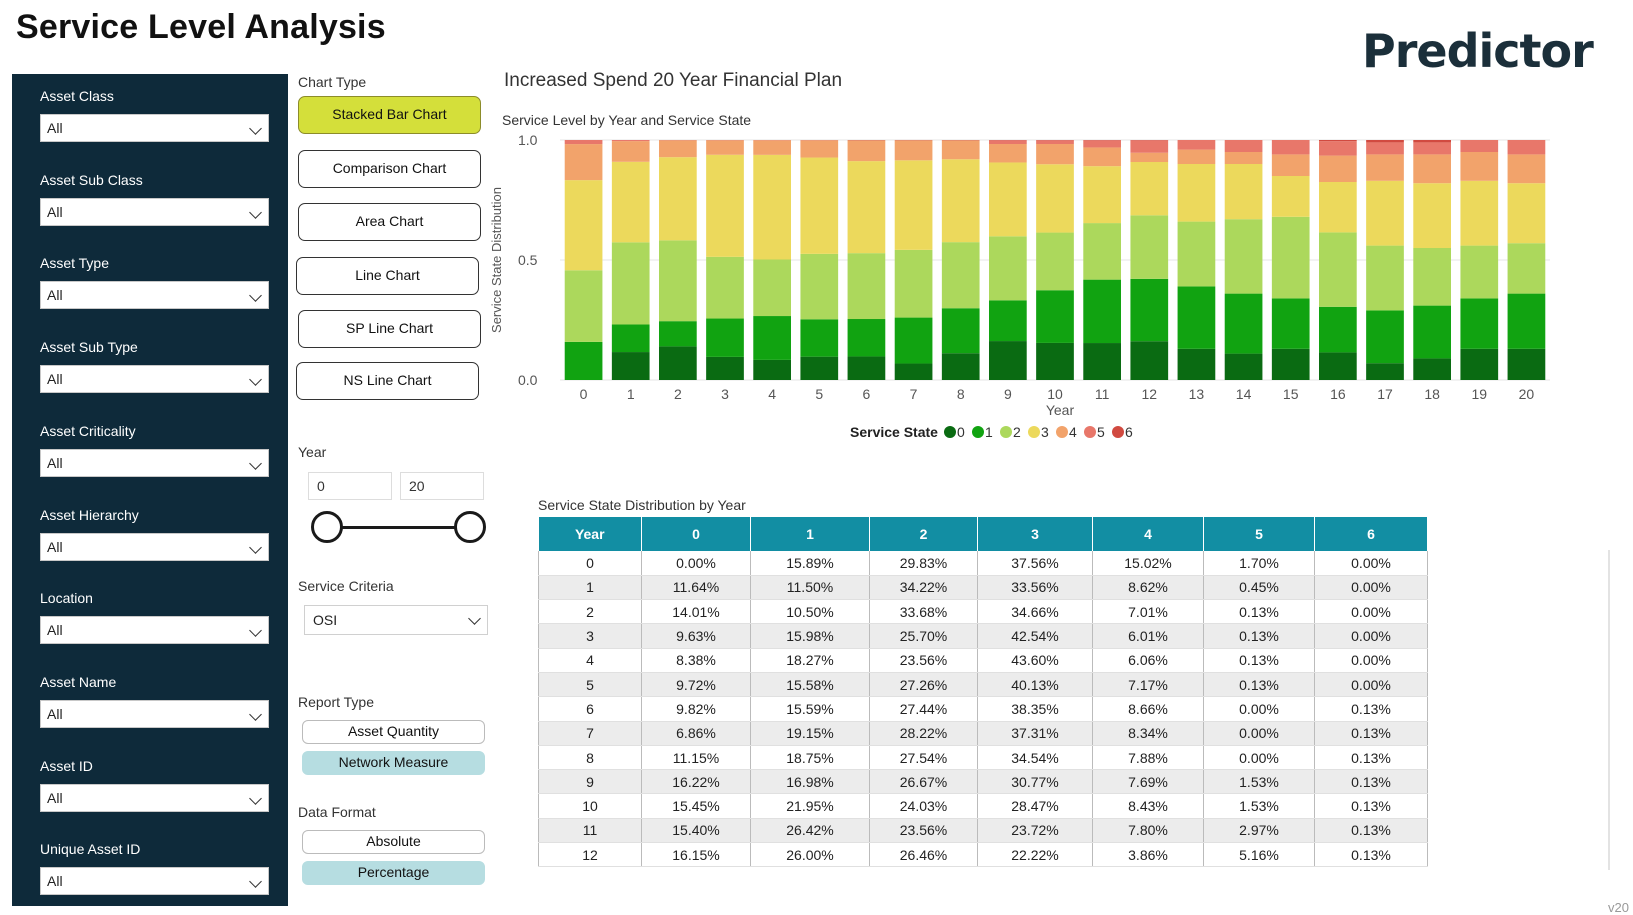  Describe the element at coordinates (396, 620) in the screenshot. I see `service-criteria-select: OSI` at that location.